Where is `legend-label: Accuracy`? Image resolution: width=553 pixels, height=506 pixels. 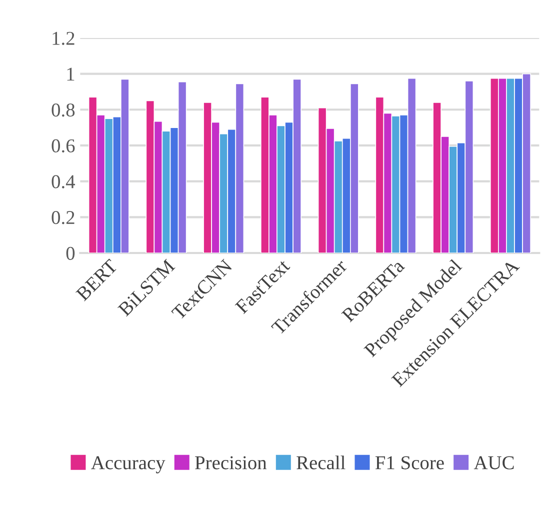 legend-label: Accuracy is located at coordinates (128, 465).